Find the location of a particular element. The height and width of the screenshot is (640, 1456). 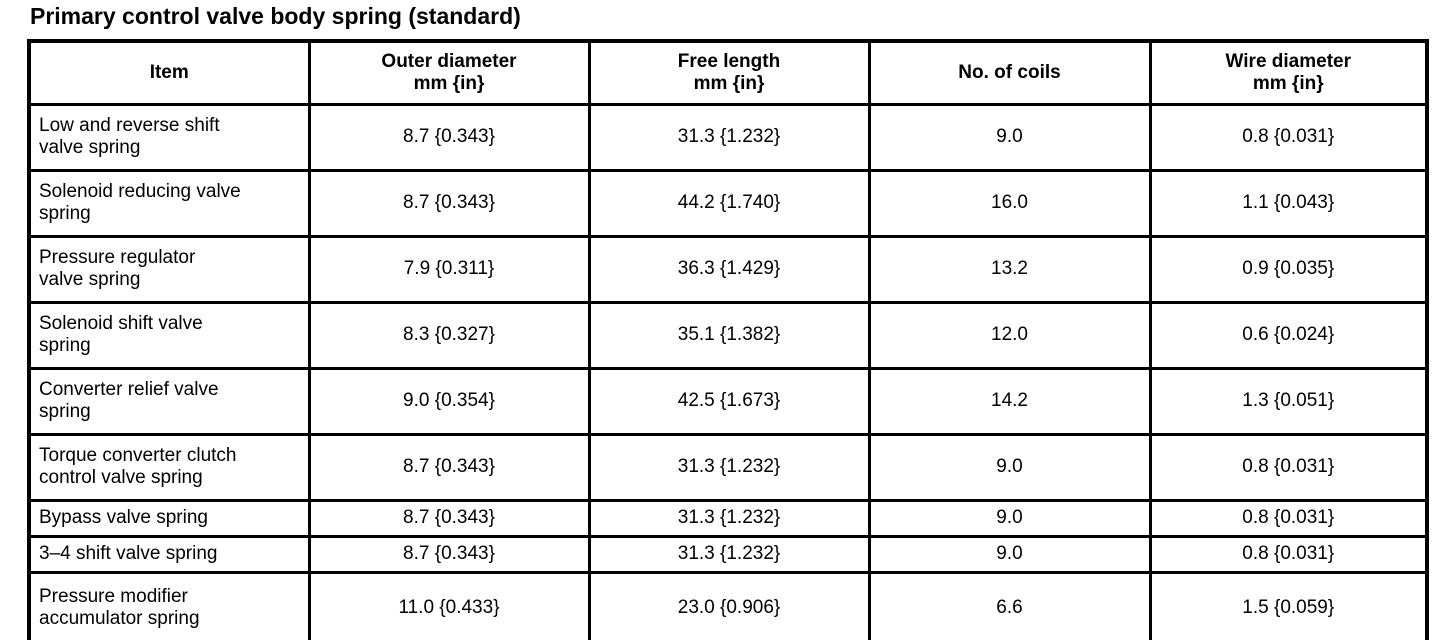

cell-wire-diameter: 1.3 {0.051} is located at coordinates (1288, 401).